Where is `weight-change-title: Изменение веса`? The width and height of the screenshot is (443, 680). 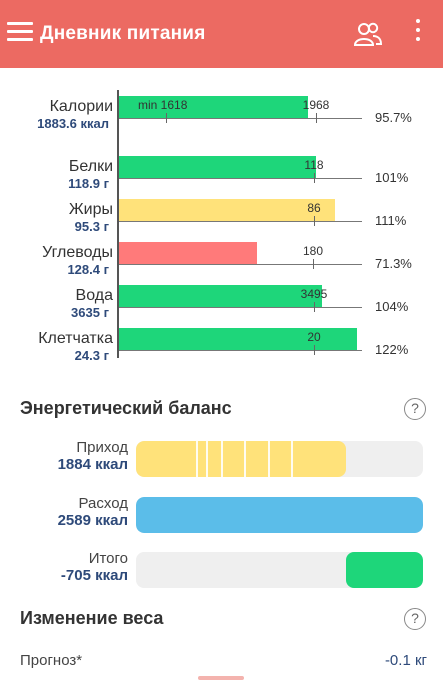 weight-change-title: Изменение веса is located at coordinates (92, 618).